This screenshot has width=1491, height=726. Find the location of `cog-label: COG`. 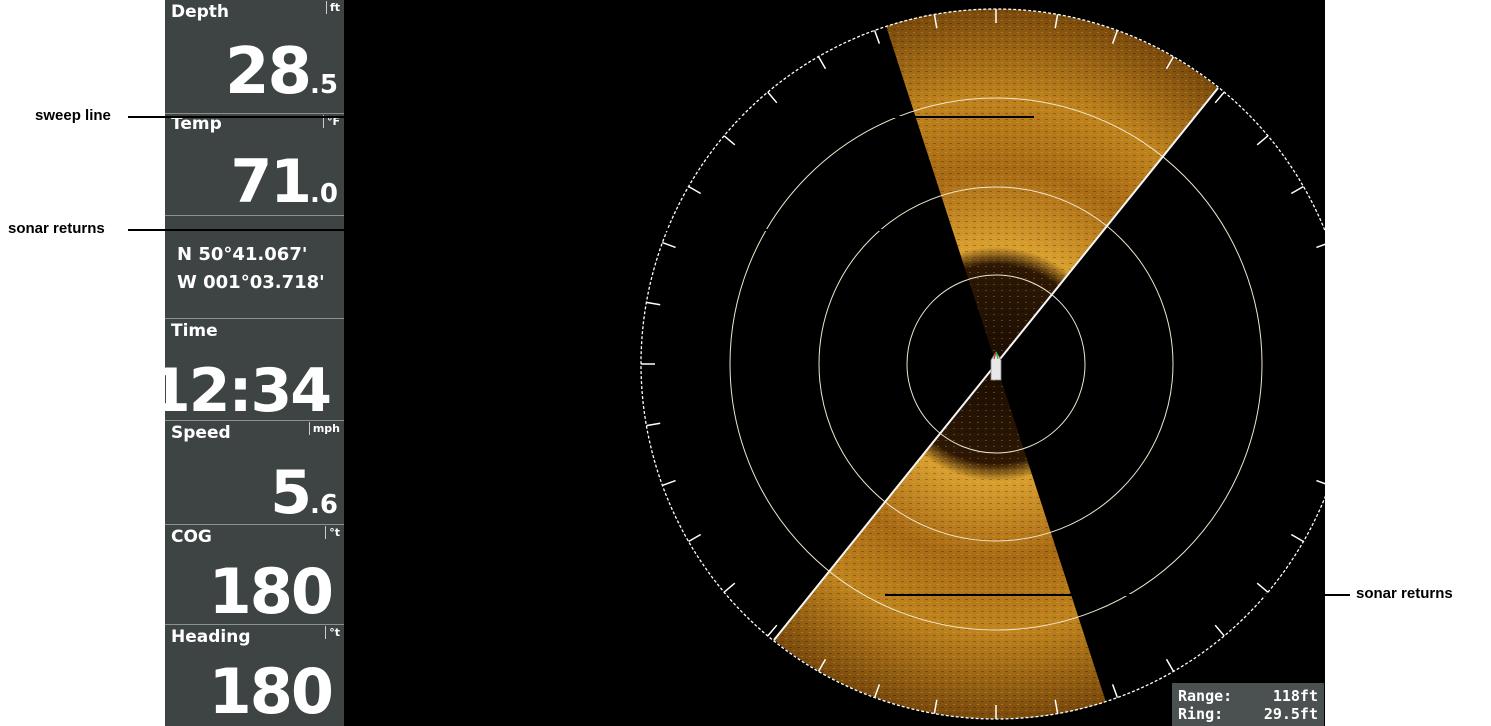

cog-label: COG is located at coordinates (191, 537).